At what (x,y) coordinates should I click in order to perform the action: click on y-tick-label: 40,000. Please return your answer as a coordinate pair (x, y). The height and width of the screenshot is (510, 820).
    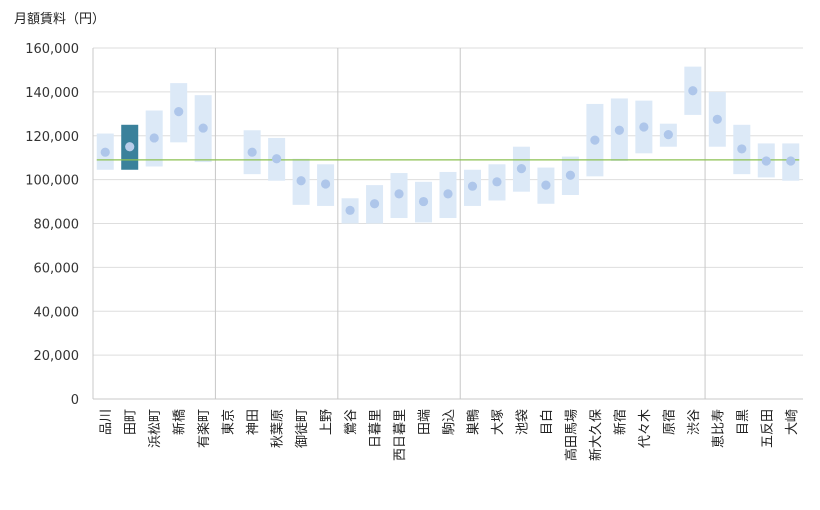
    Looking at the image, I should click on (57, 312).